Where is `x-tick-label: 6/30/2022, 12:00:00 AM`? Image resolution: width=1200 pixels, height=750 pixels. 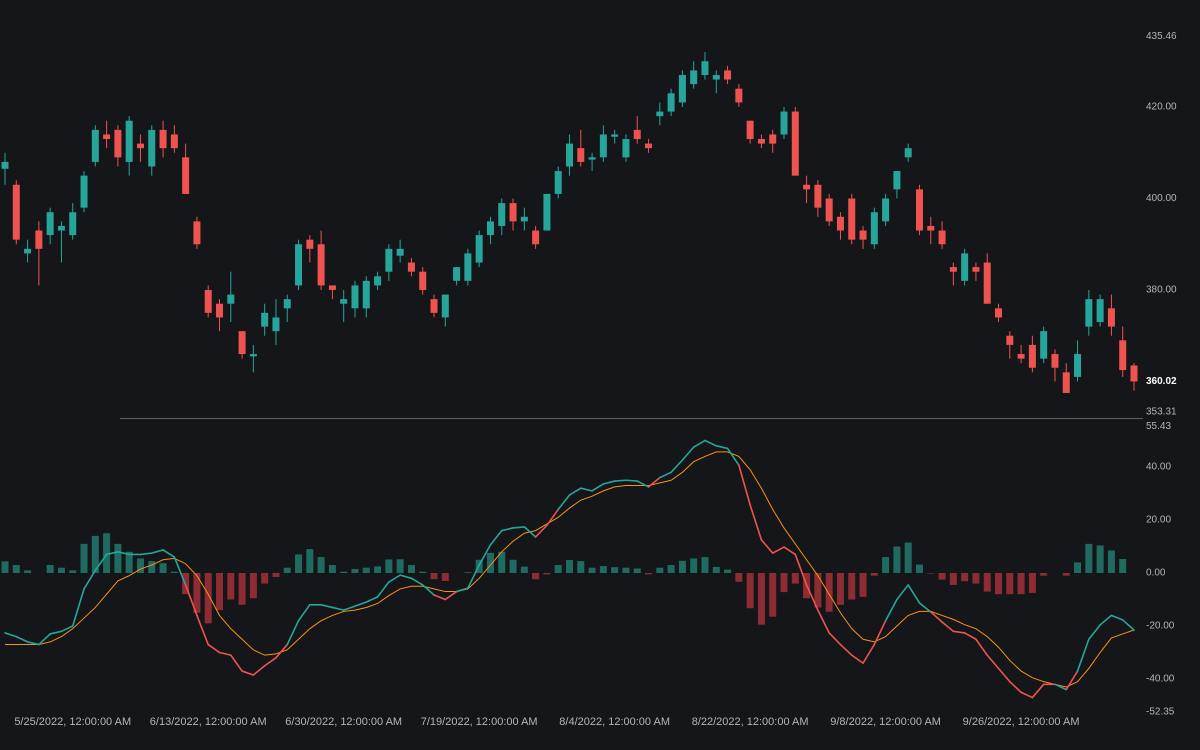 x-tick-label: 6/30/2022, 12:00:00 AM is located at coordinates (343, 722).